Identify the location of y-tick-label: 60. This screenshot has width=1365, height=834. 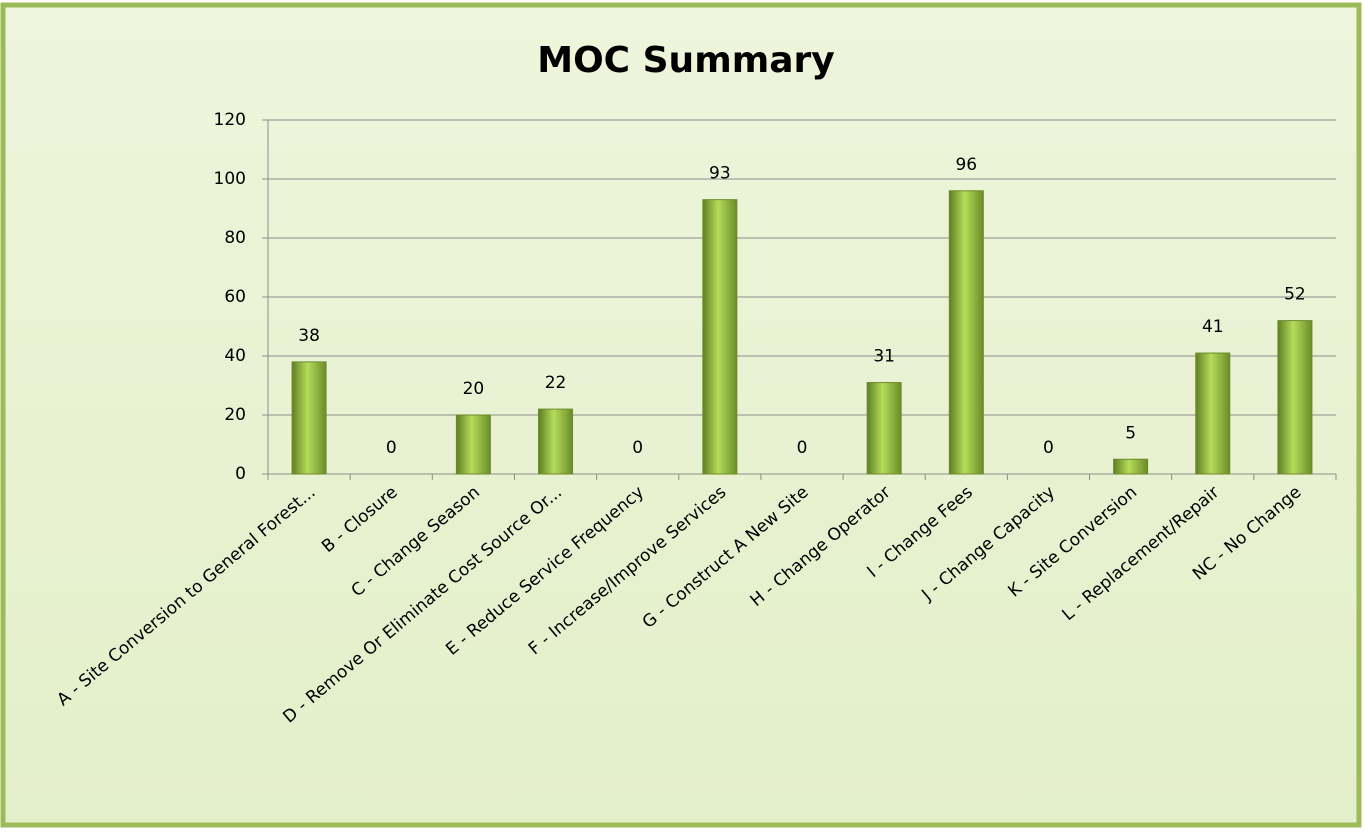
(235, 297).